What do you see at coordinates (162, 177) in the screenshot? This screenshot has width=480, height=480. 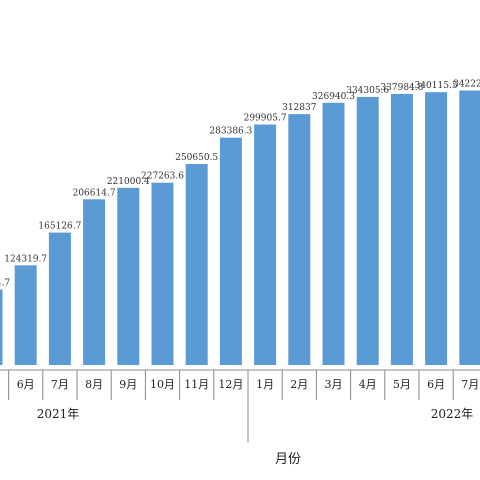 I see `value-label-6: 227263.6` at bounding box center [162, 177].